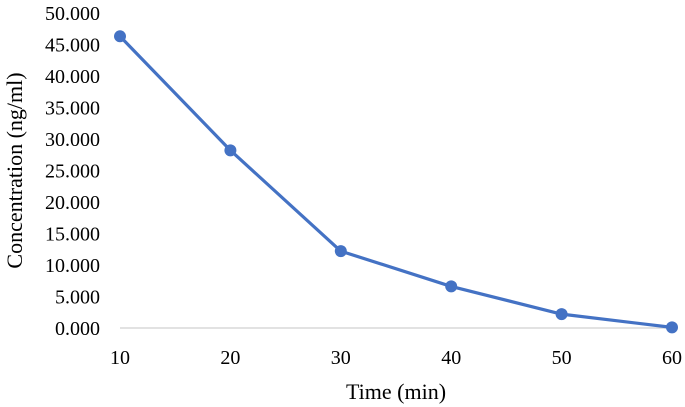  Describe the element at coordinates (77, 298) in the screenshot. I see `y-tick-label: 5.000` at that location.